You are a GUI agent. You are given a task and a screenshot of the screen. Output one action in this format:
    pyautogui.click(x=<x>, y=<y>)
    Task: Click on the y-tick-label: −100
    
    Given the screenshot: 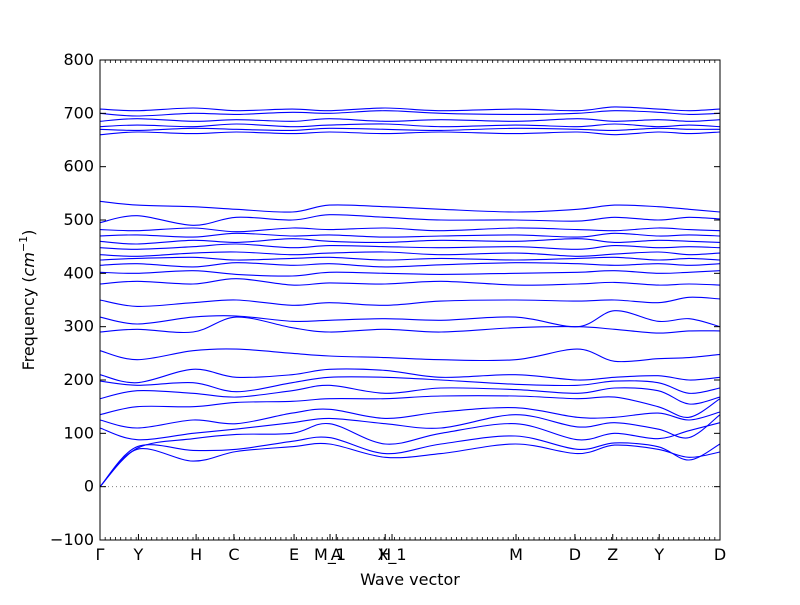 What is the action you would take?
    pyautogui.click(x=72, y=539)
    